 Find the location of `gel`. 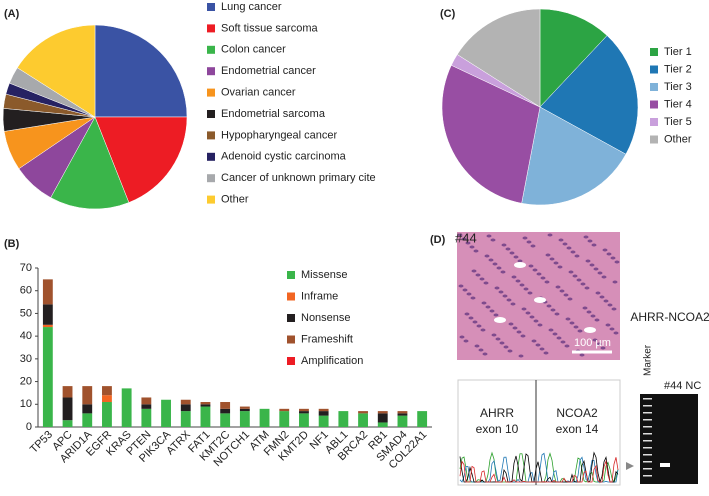

gel is located at coordinates (669, 439).